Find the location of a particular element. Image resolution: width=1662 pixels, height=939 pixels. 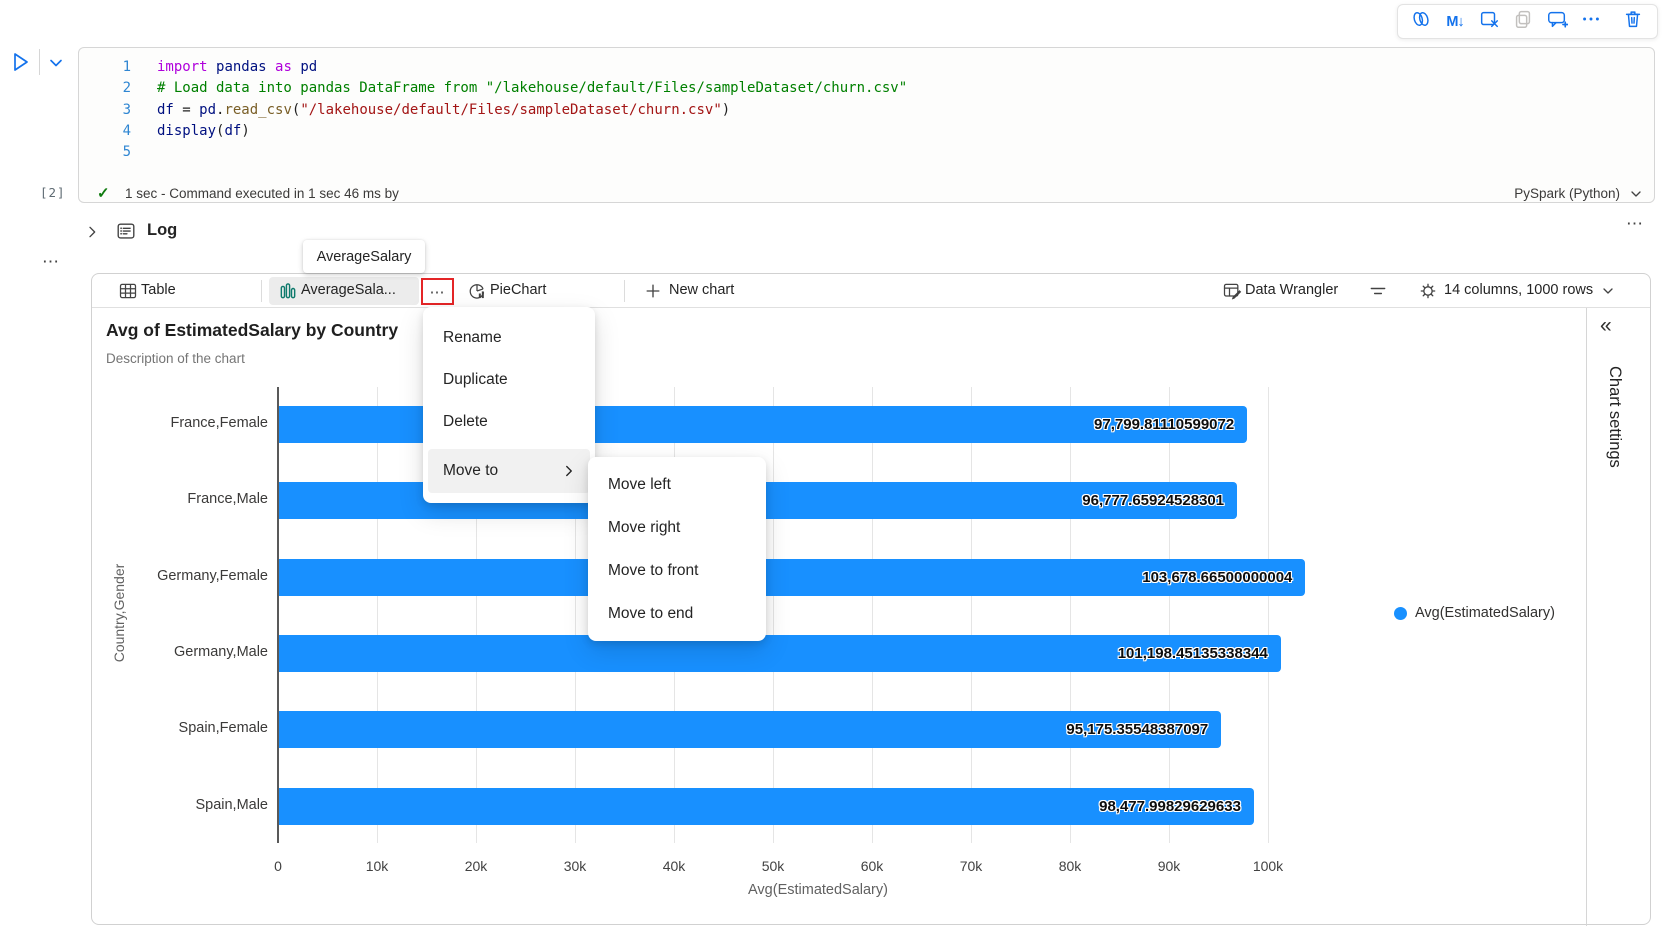

line-number: 4 is located at coordinates (126, 130).